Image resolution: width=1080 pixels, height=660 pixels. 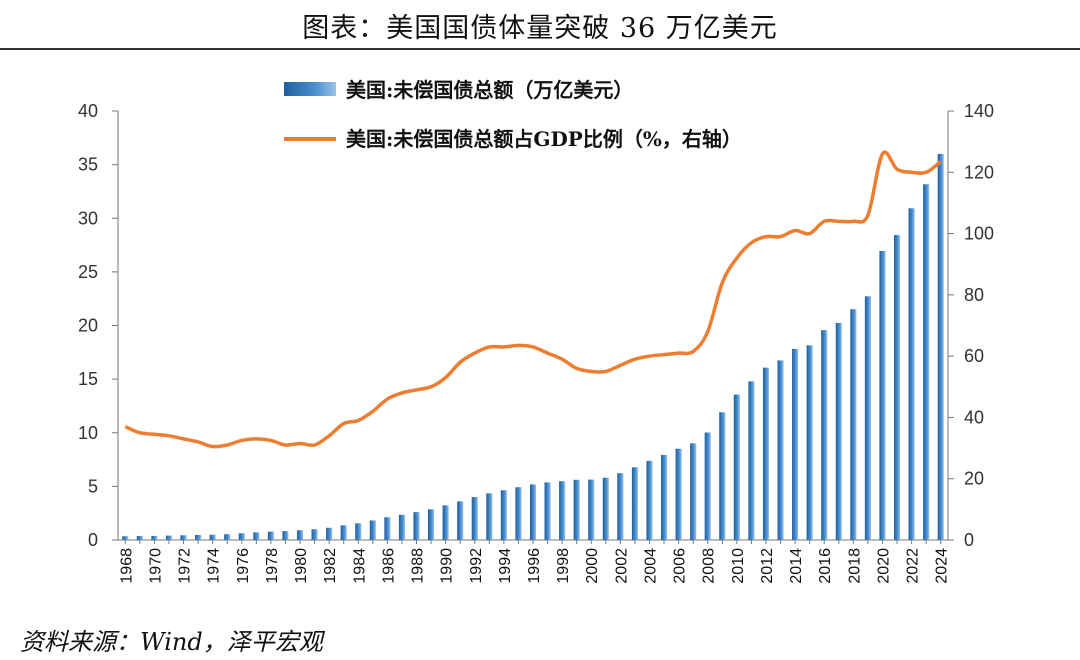 What do you see at coordinates (621, 566) in the screenshot?
I see `x-tick-label: 2002` at bounding box center [621, 566].